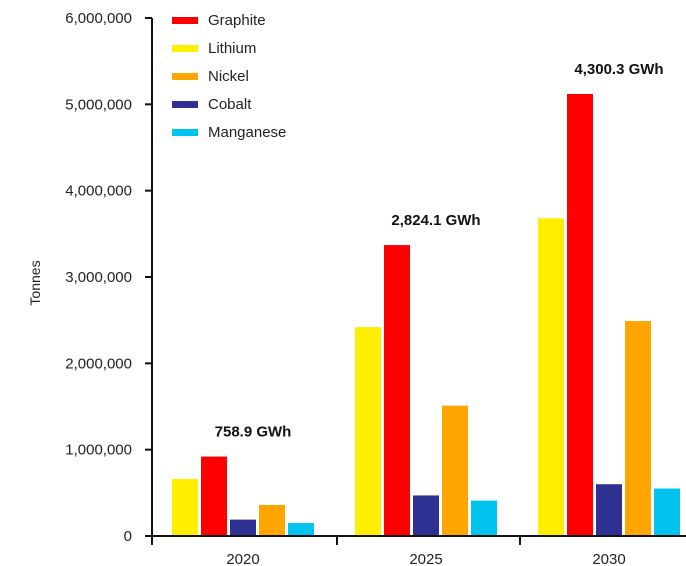 The width and height of the screenshot is (686, 566). I want to click on y-tick-label: 4,000,000, so click(98, 191).